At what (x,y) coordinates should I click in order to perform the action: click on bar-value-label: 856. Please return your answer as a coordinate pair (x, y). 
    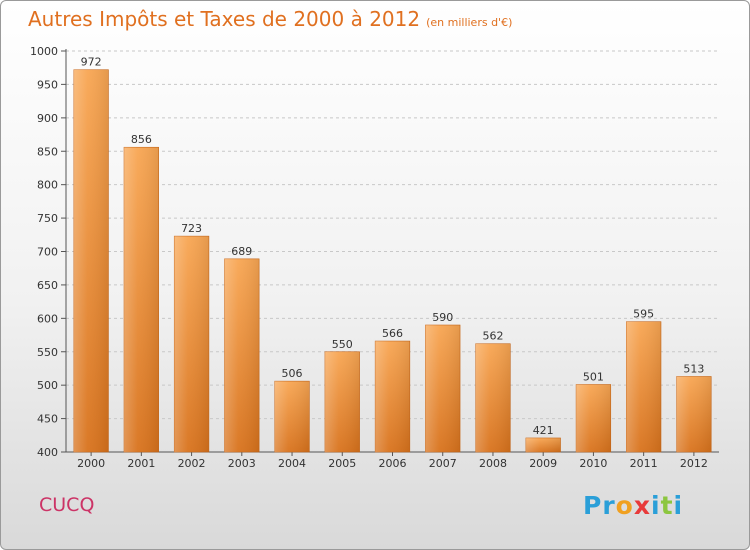
    Looking at the image, I should click on (141, 139).